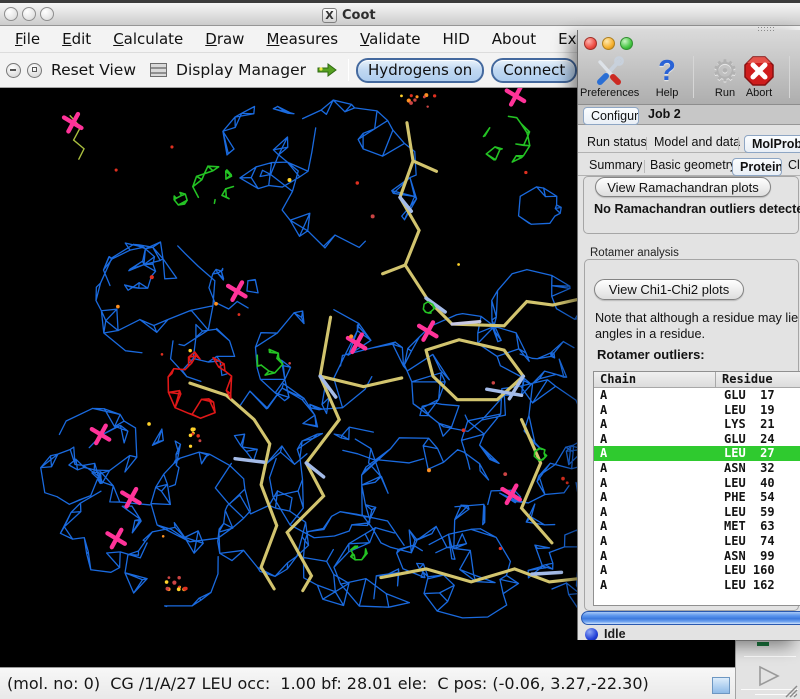 This screenshot has width=800, height=699. Describe the element at coordinates (747, 379) in the screenshot. I see `column-header-residue: Residue` at that location.